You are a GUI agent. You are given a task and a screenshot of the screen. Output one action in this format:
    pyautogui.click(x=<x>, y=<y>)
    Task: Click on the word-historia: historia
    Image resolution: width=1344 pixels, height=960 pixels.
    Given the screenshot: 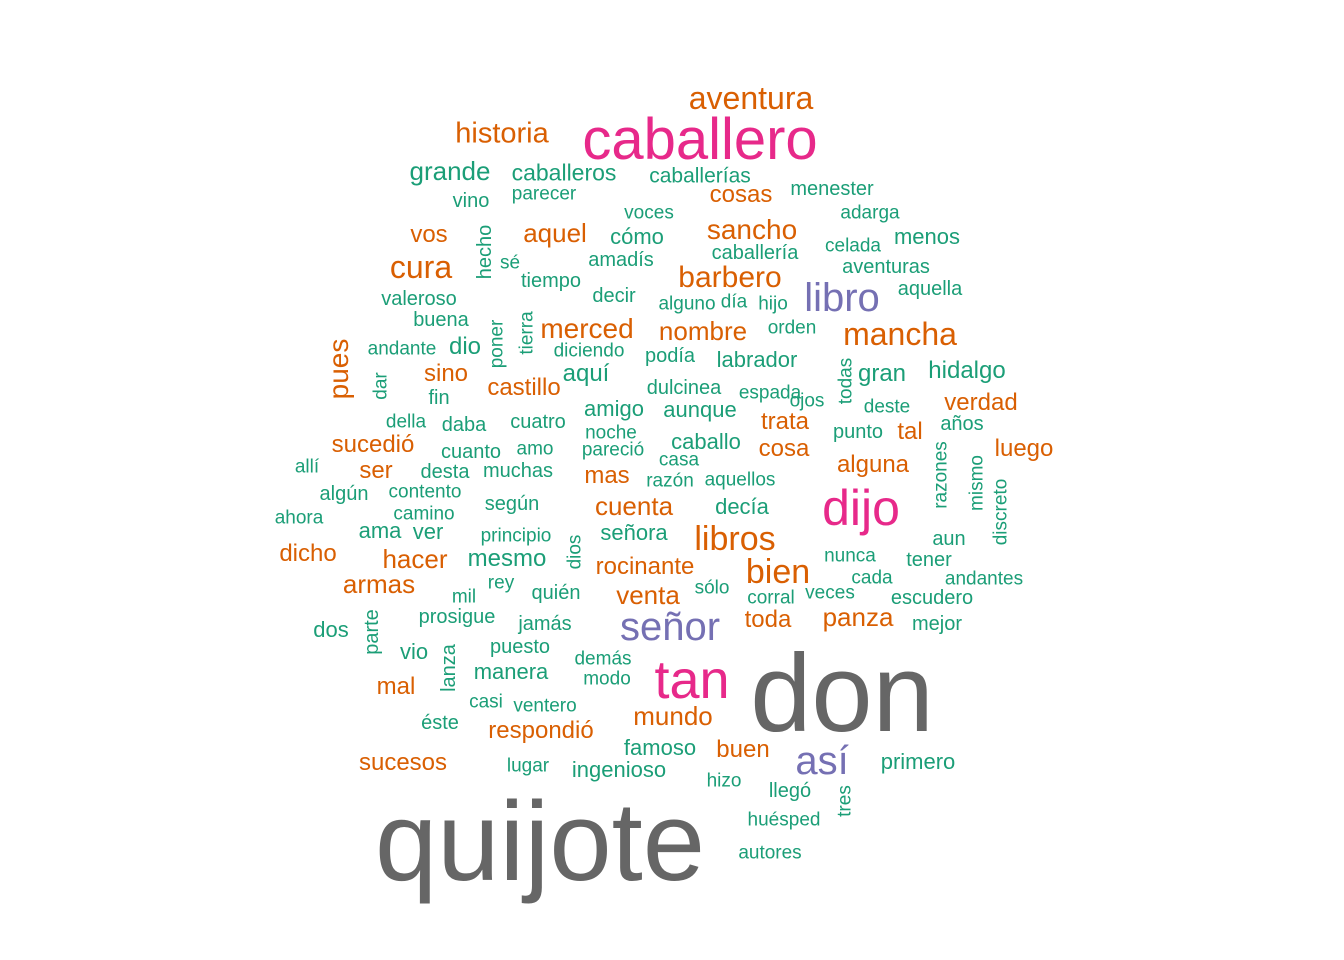 What is the action you would take?
    pyautogui.click(x=502, y=133)
    